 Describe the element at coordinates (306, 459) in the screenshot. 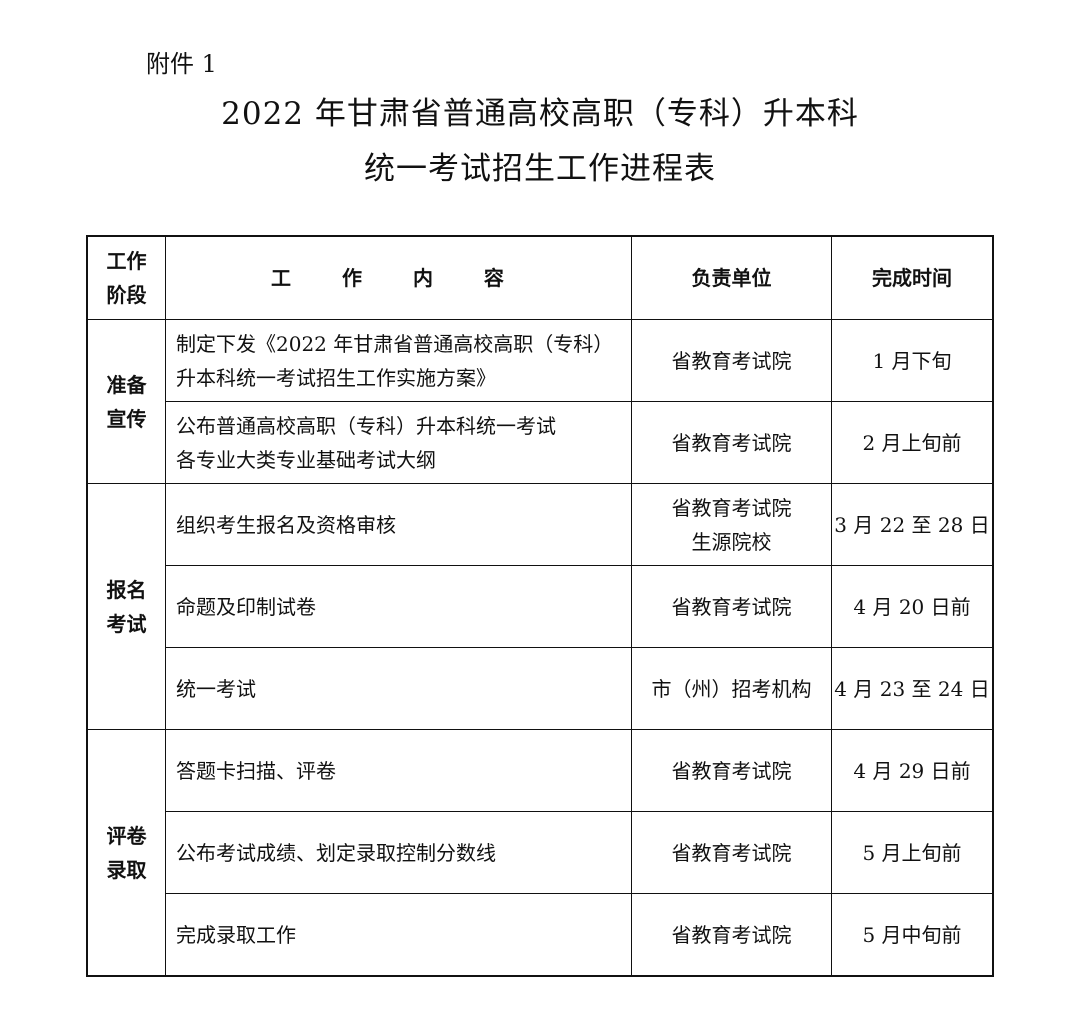

I see `content-cell-line: 各专业大类专业基础考试大纲` at that location.